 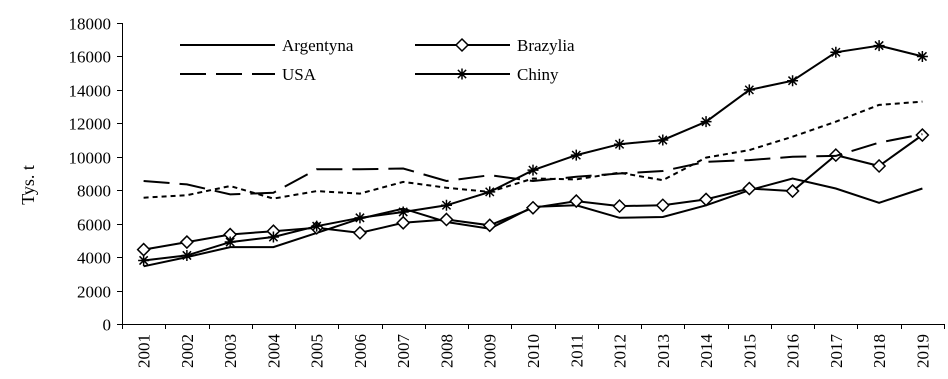 I want to click on x-tick-label: 2013, so click(x=663, y=351).